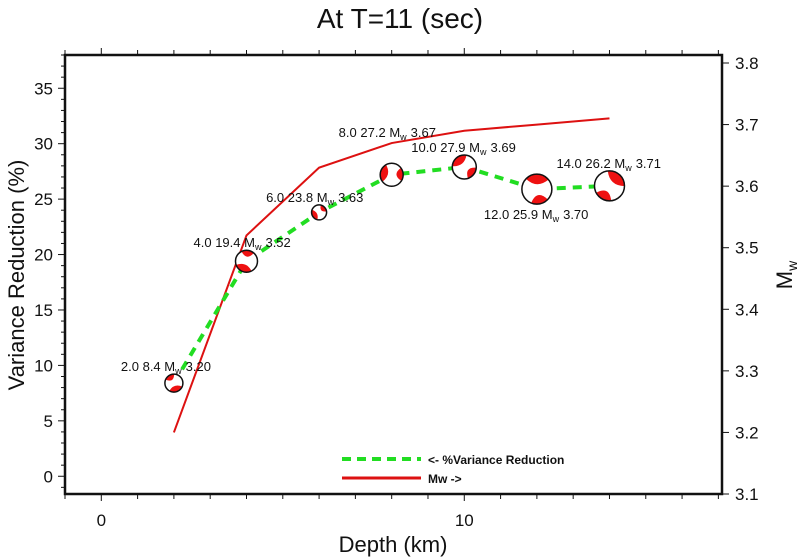 The height and width of the screenshot is (558, 800). Describe the element at coordinates (648, 163) in the screenshot. I see `point-mw: 3.71` at that location.